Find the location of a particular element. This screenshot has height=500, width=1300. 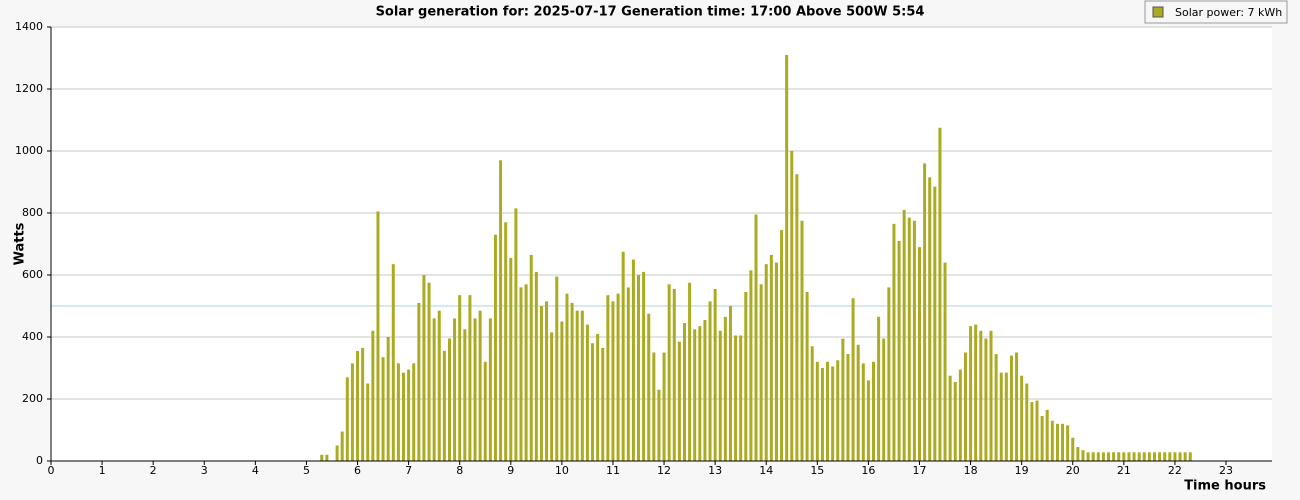

x-tick-label: 1 is located at coordinates (102, 470).